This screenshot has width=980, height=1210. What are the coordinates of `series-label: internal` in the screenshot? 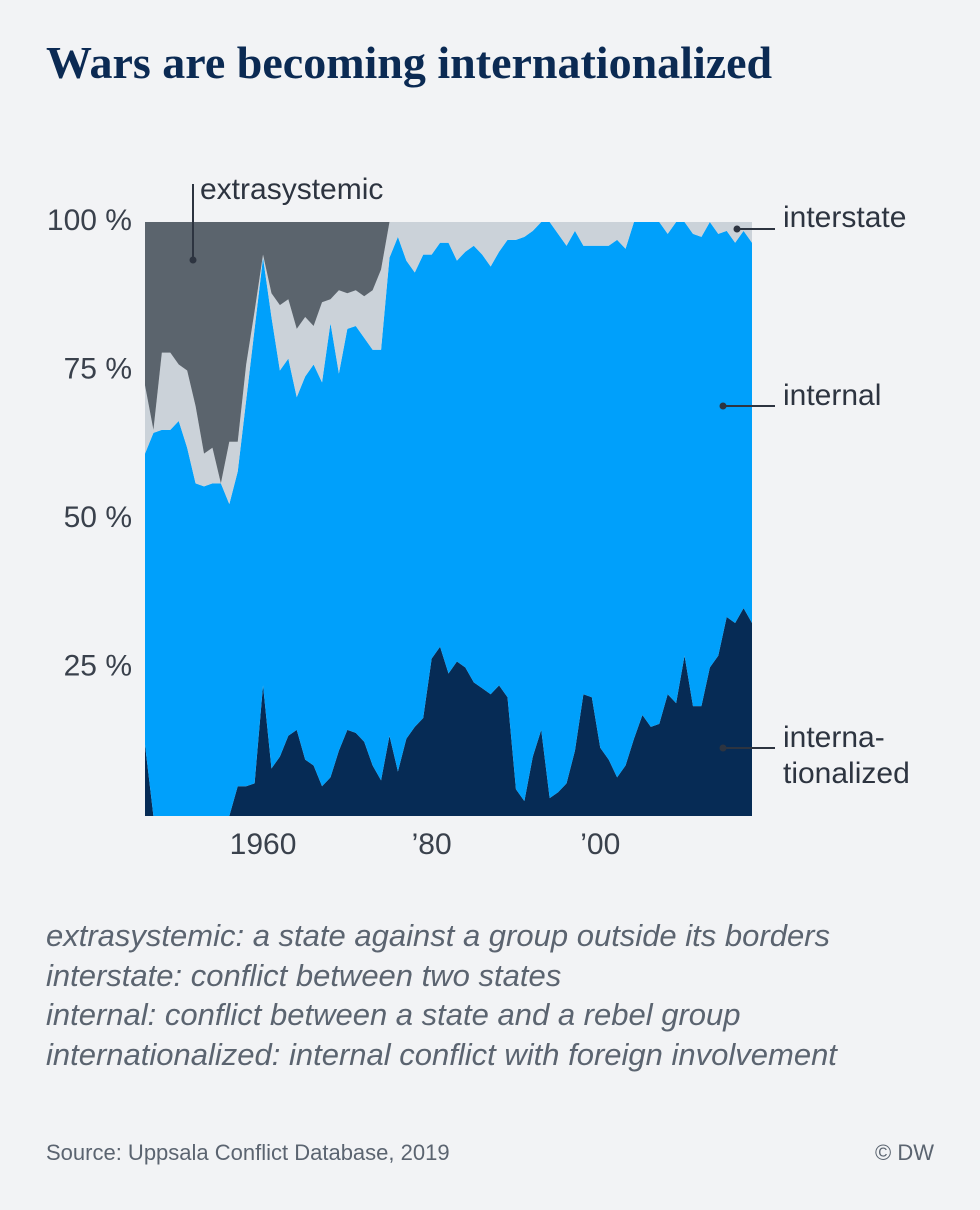 It's located at (832, 395).